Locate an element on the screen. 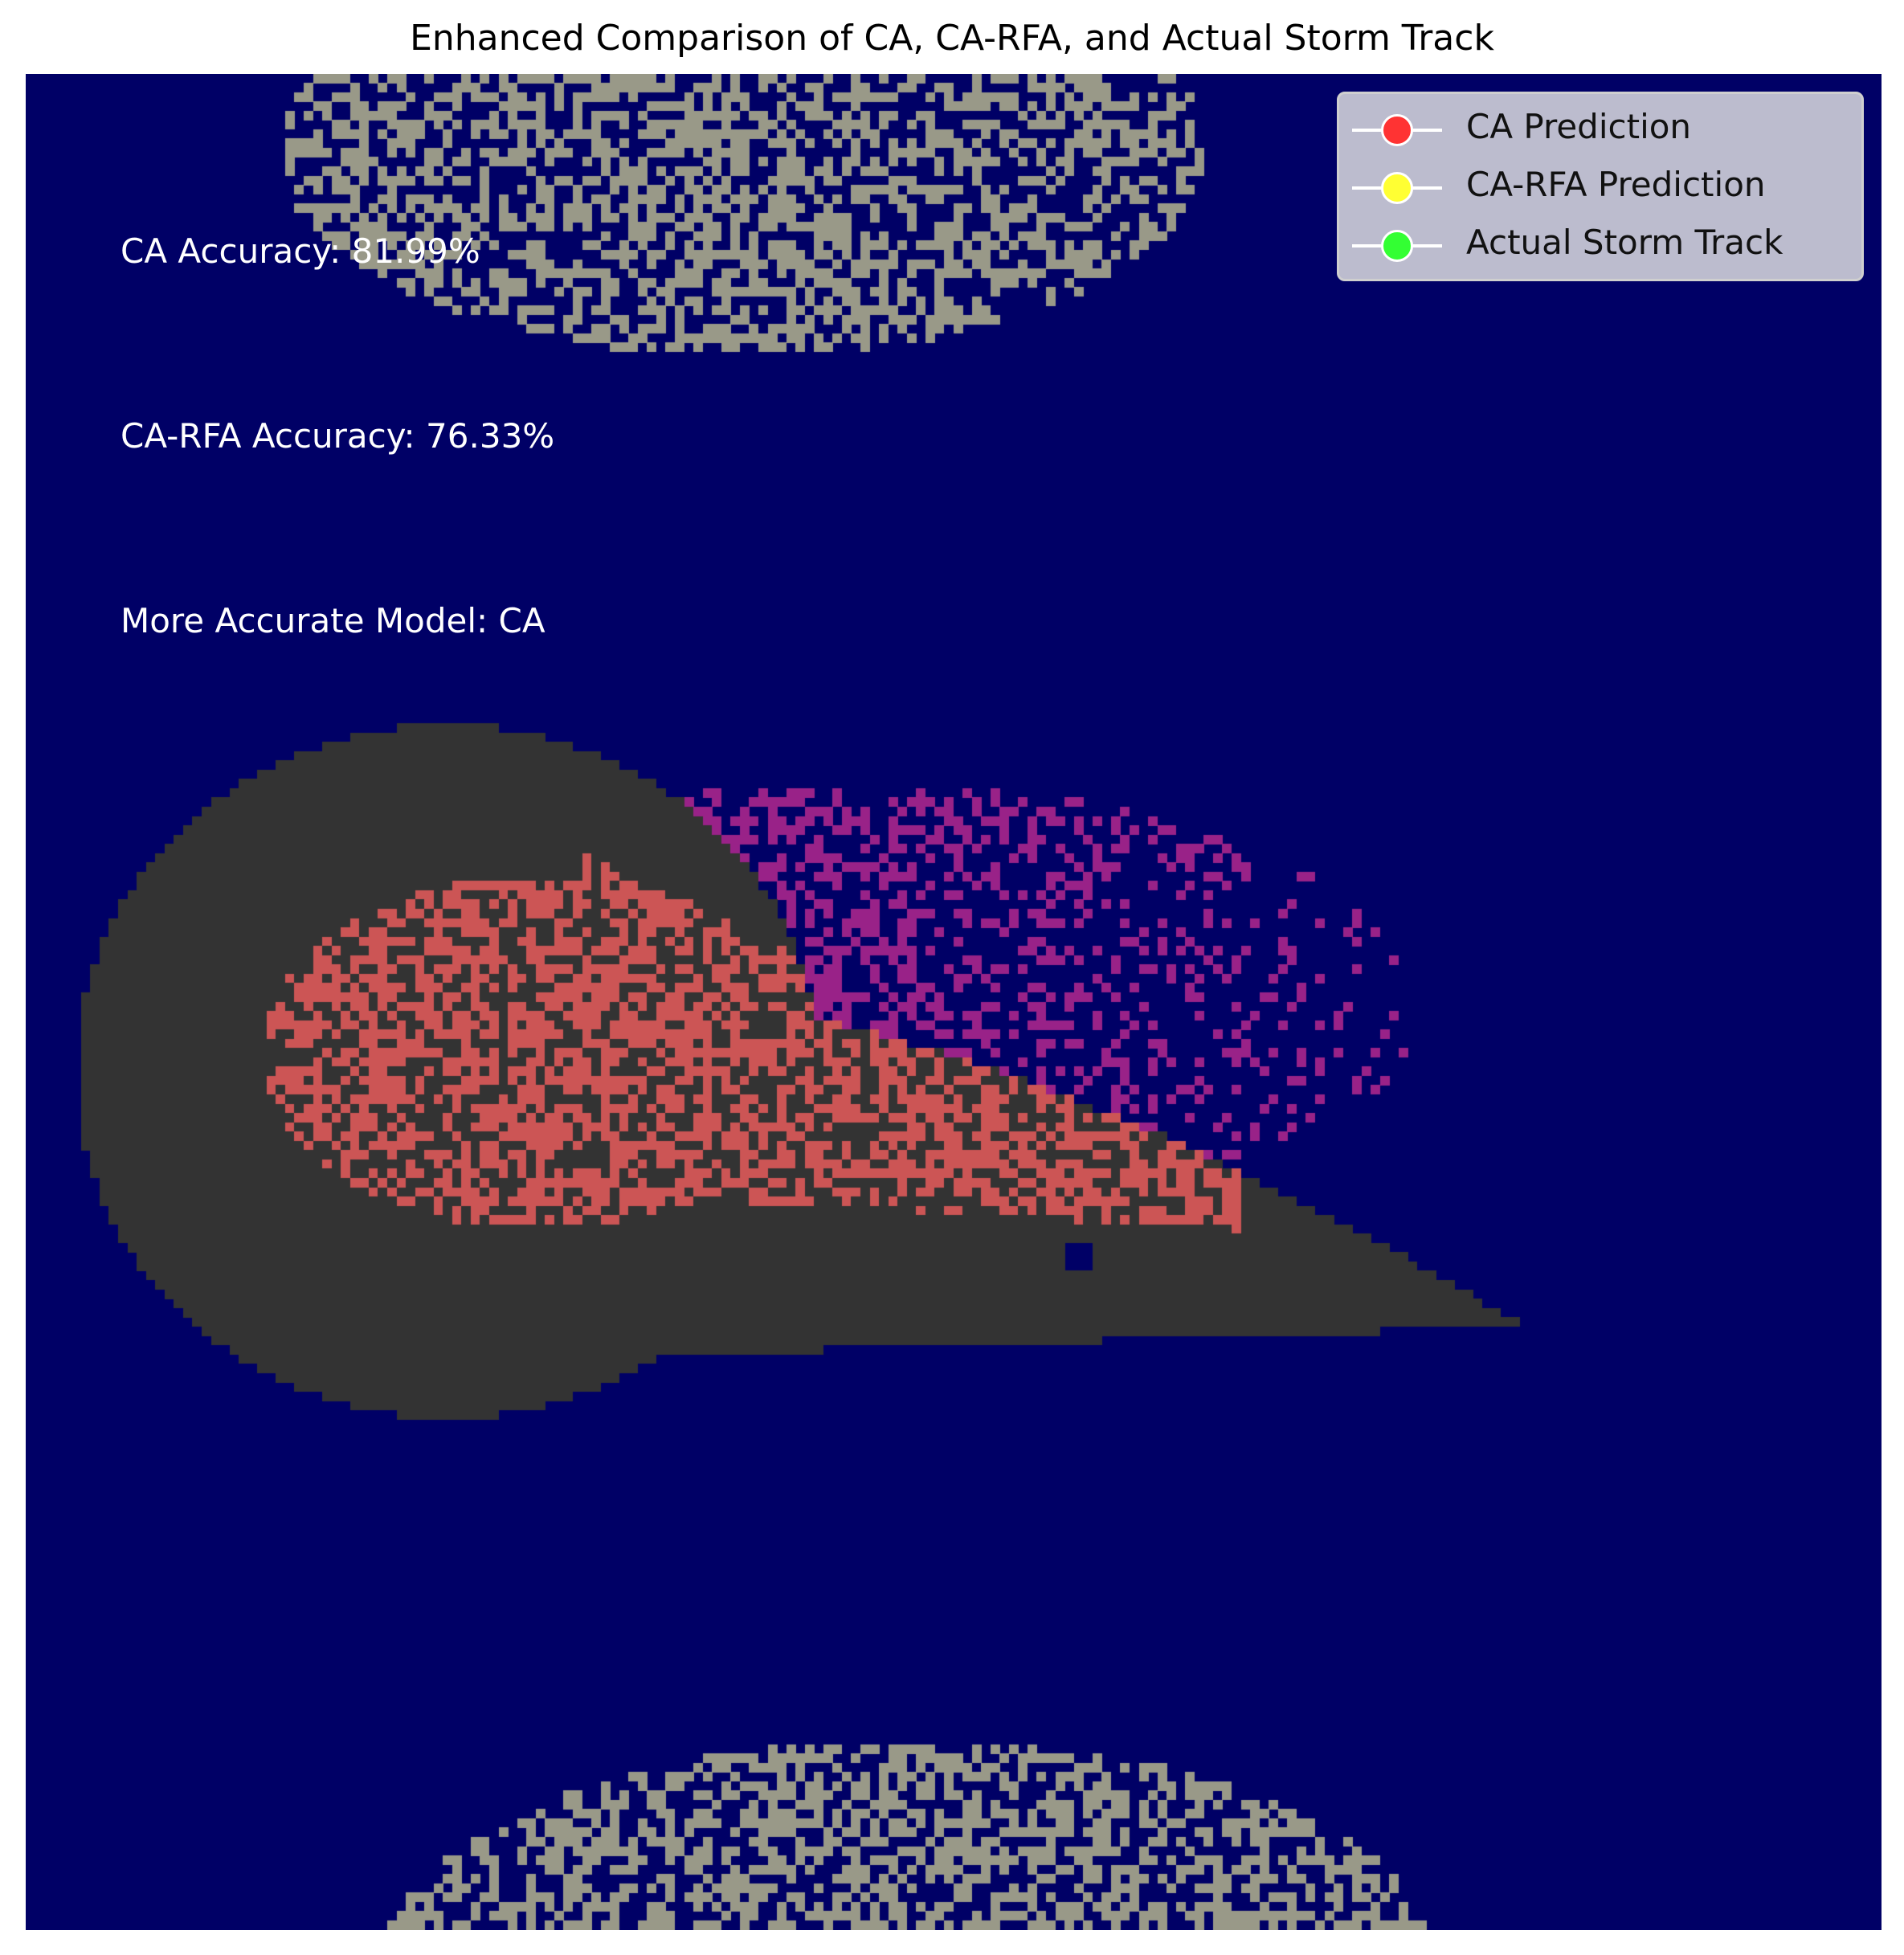 The height and width of the screenshot is (1955, 1904). carfa-accuracy-text: CA-RFA Accuracy: 76.33% is located at coordinates (338, 436).